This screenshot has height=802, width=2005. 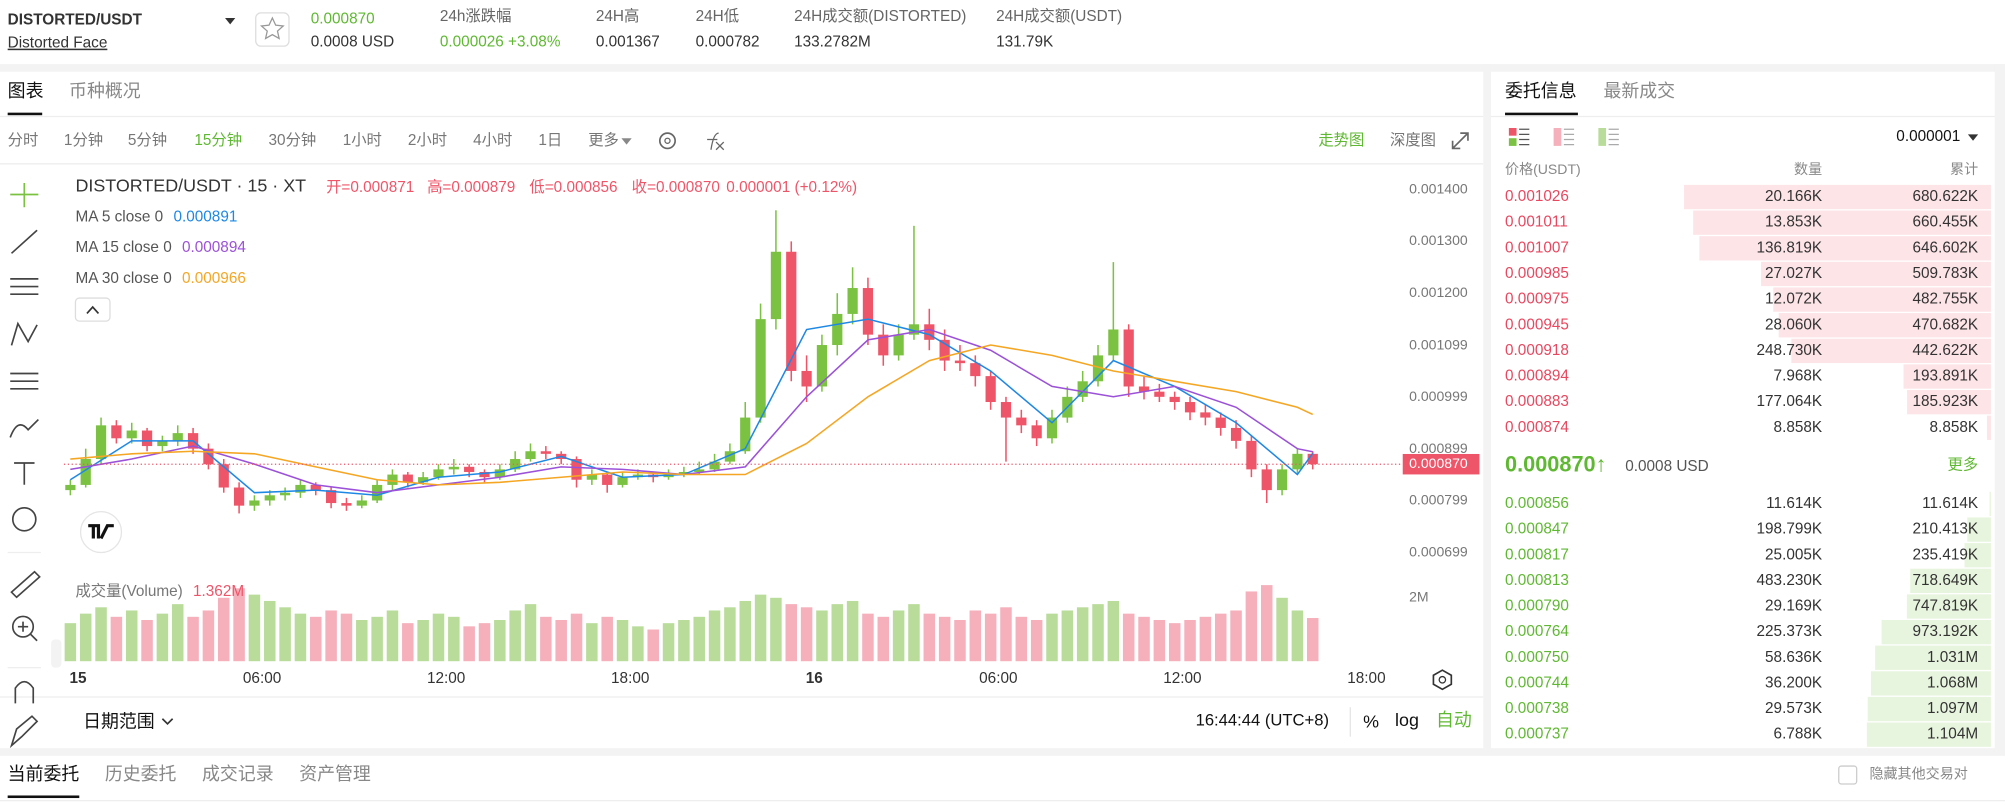 What do you see at coordinates (1537, 273) in the screenshot?
I see `book-price: 0.000985` at bounding box center [1537, 273].